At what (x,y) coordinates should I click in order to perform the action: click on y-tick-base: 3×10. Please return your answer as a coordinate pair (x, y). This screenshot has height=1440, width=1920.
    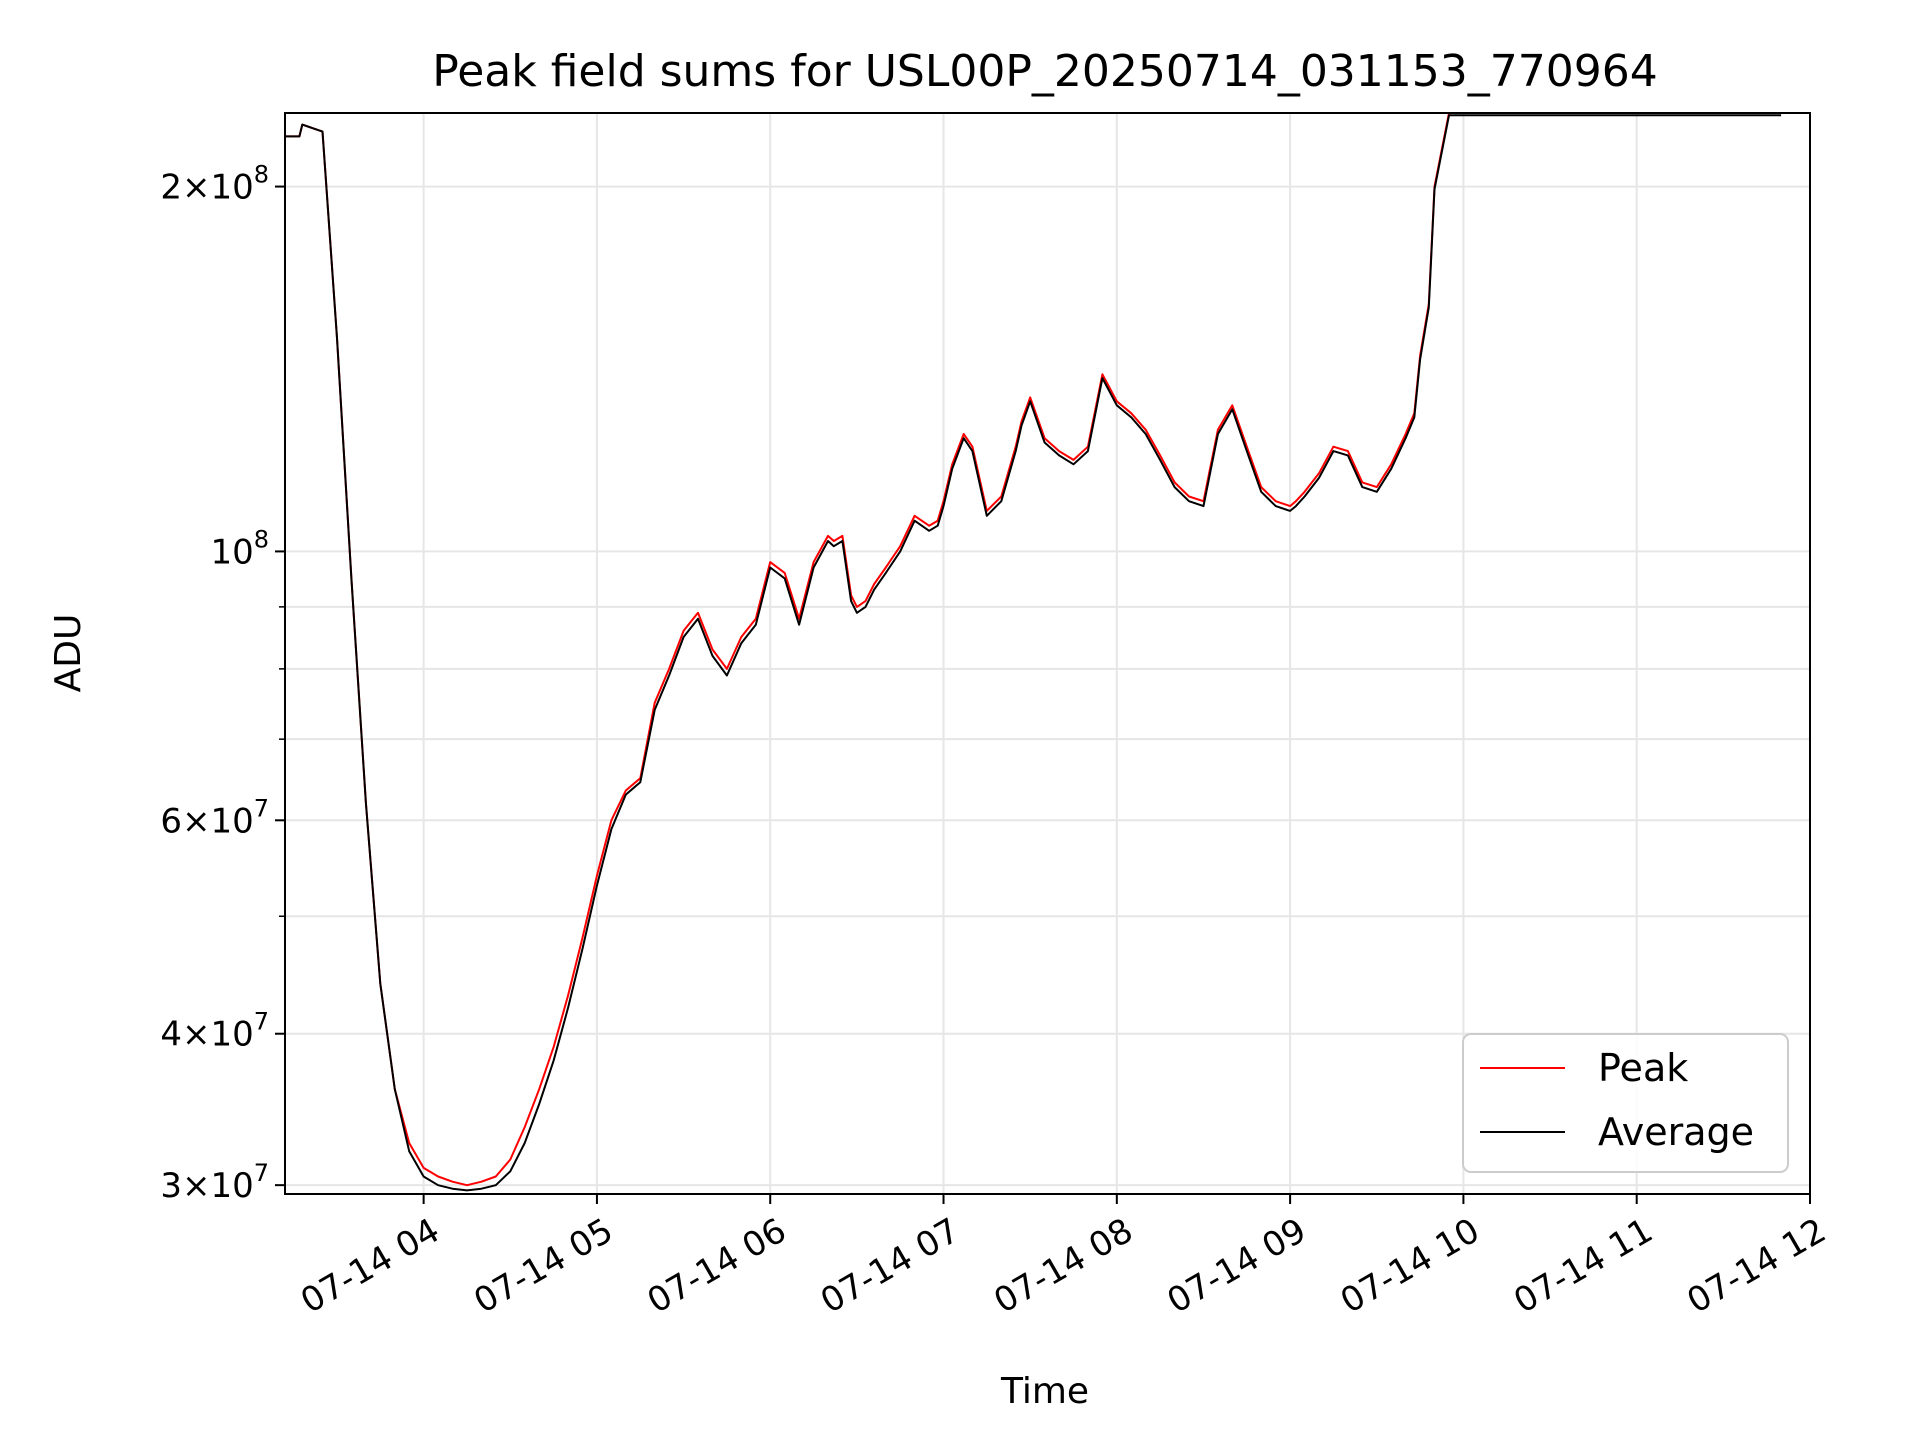
    Looking at the image, I should click on (206, 1186).